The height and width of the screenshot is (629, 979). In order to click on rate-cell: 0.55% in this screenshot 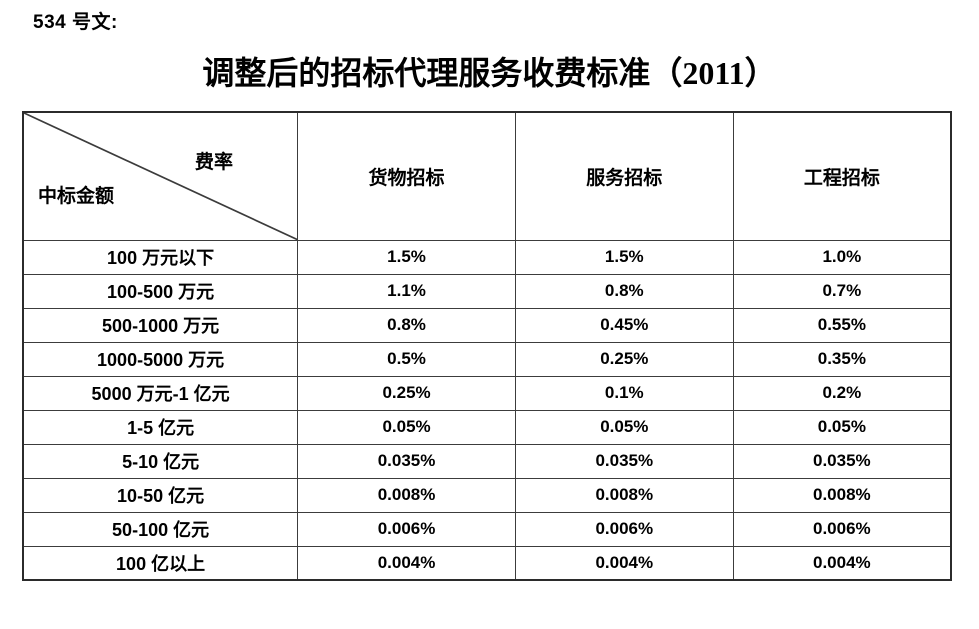, I will do `click(842, 325)`.